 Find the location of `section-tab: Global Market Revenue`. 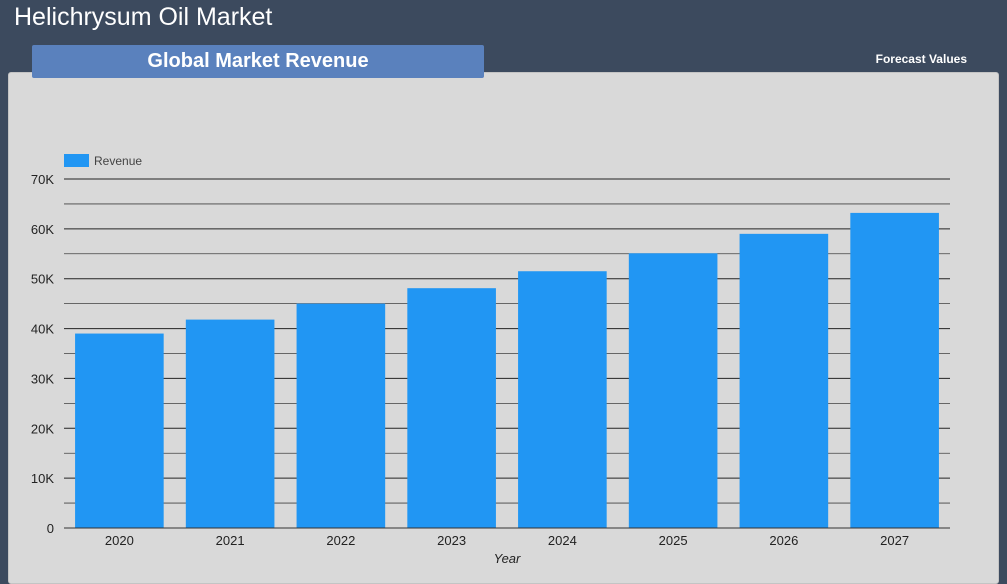

section-tab: Global Market Revenue is located at coordinates (258, 61).